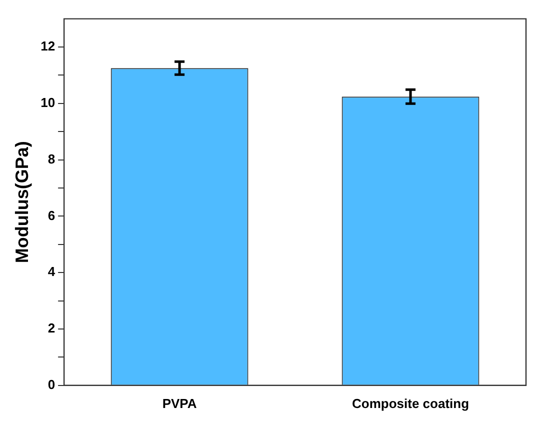  Describe the element at coordinates (52, 215) in the screenshot. I see `y-tick-label: 6` at that location.